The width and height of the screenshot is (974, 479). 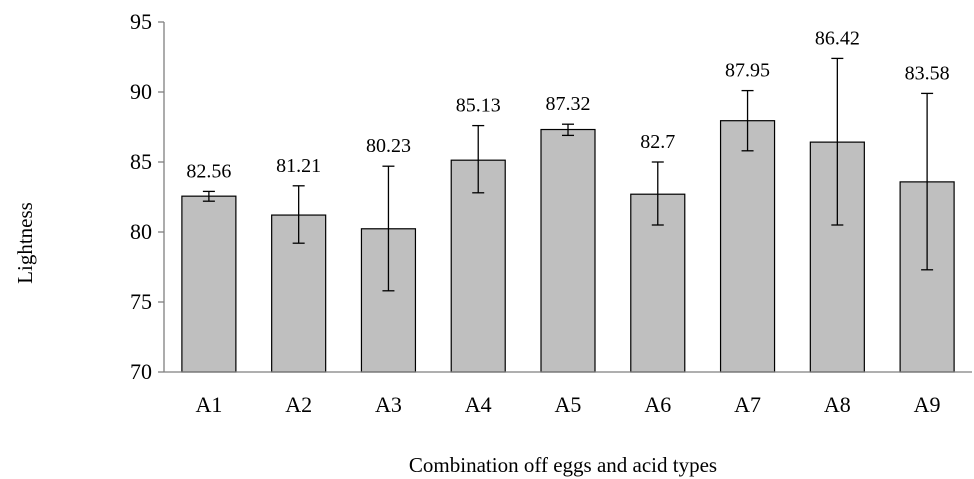 I want to click on data-label-a5: 87.32, so click(x=568, y=104).